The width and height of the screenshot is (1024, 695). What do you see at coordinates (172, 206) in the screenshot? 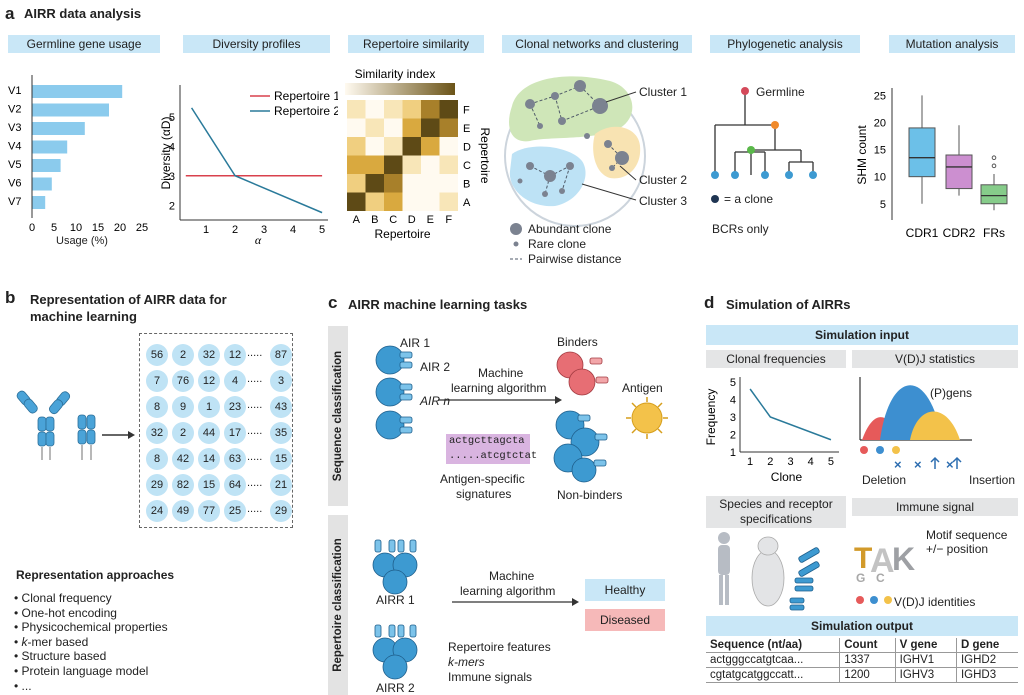
I see `diversity-ytick-2: 2` at bounding box center [172, 206].